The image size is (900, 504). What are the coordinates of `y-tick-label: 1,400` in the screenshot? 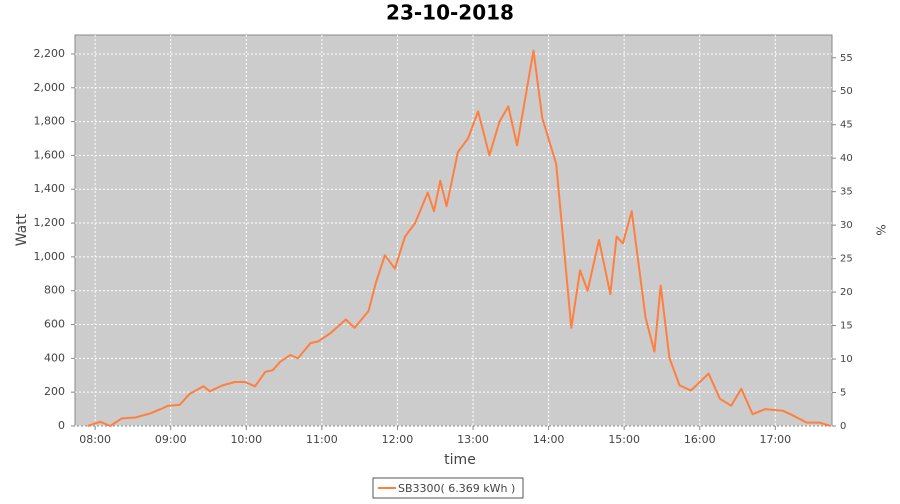 It's located at (50, 188).